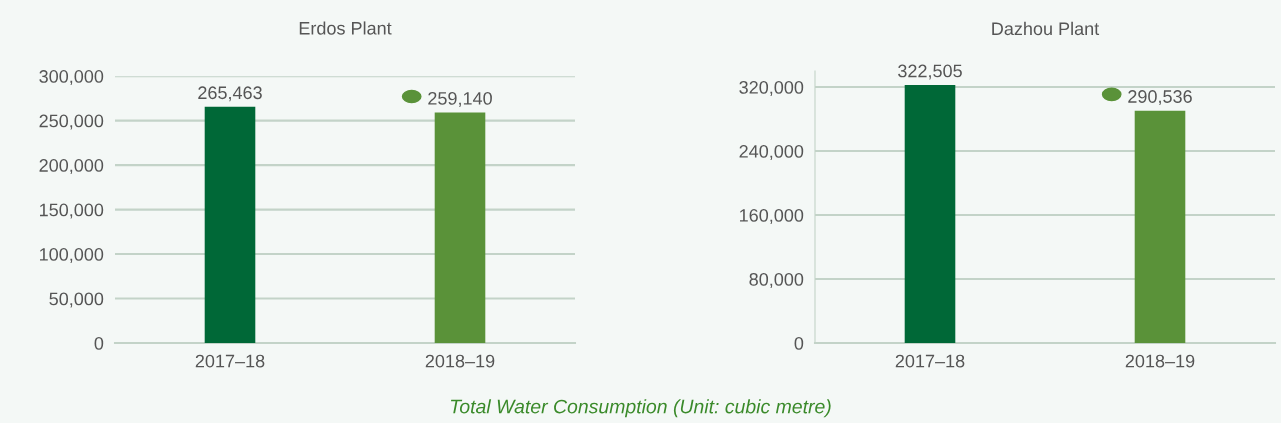 The width and height of the screenshot is (1281, 423). What do you see at coordinates (230, 94) in the screenshot?
I see `data-label: 265,463` at bounding box center [230, 94].